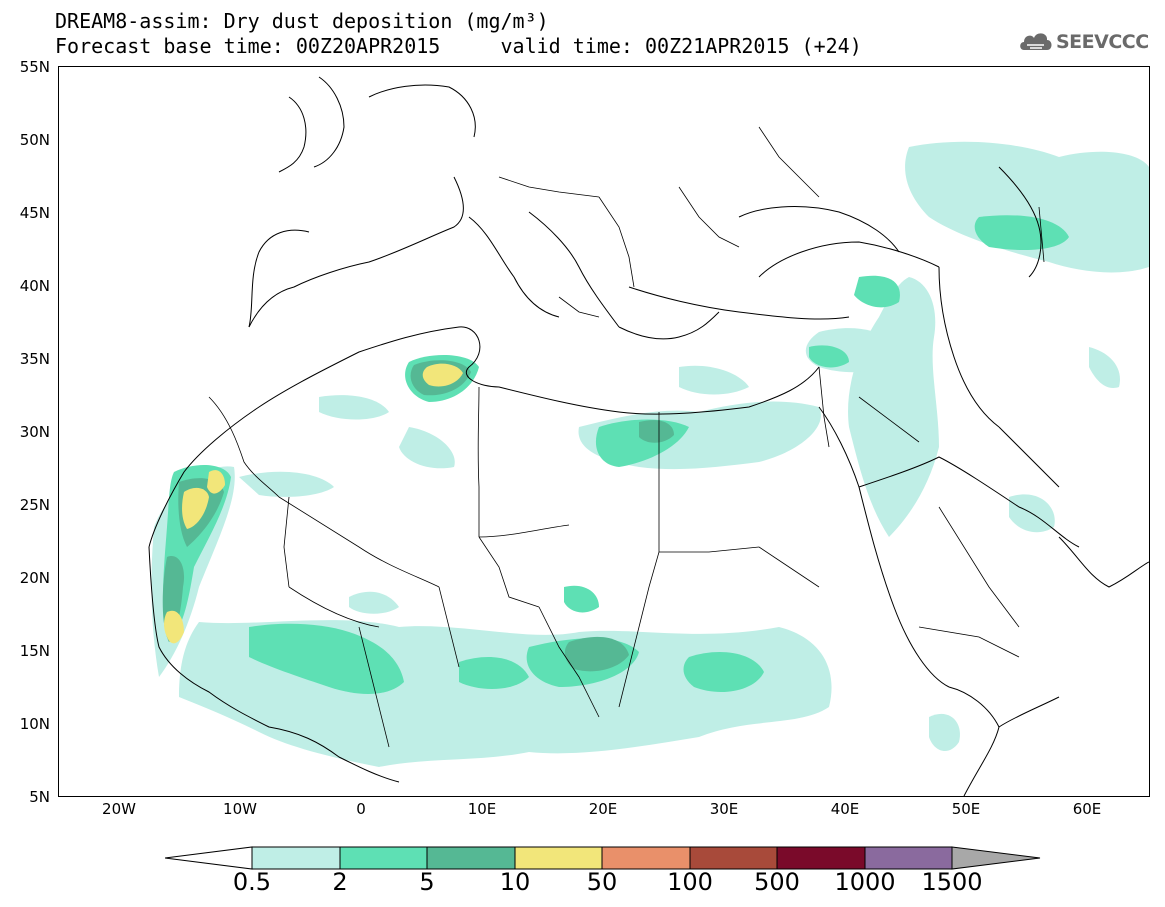 The width and height of the screenshot is (1165, 907). Describe the element at coordinates (34, 213) in the screenshot. I see `lat-label-45n: 45N` at that location.